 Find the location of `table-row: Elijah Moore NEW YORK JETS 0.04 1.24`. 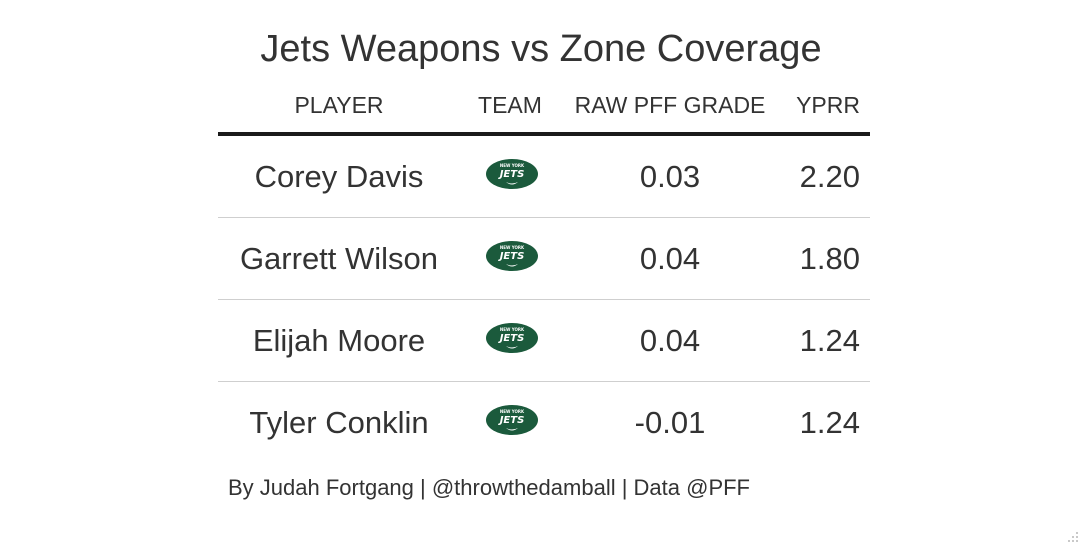

table-row: Elijah Moore NEW YORK JETS 0.04 1.24 is located at coordinates (544, 341).